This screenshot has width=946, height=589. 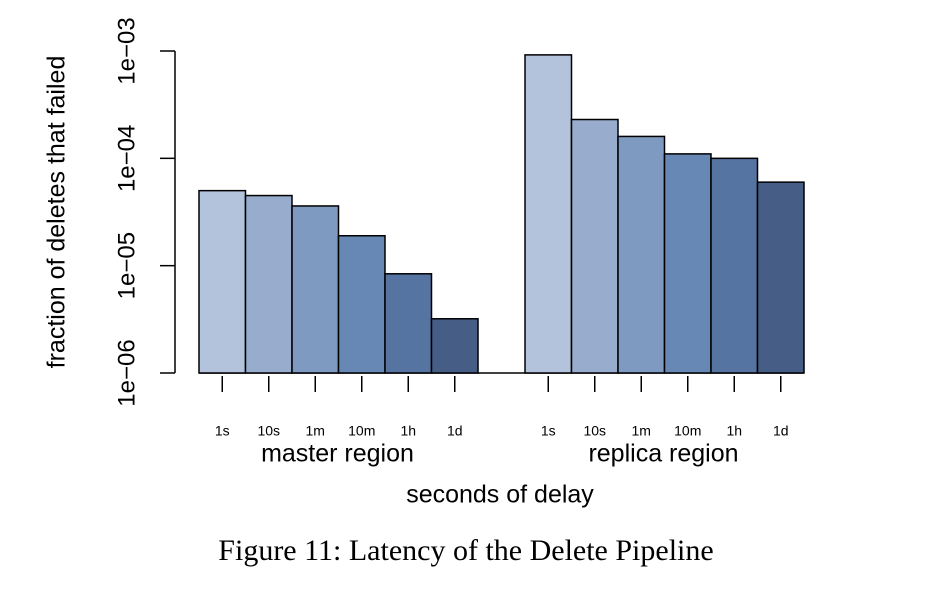 What do you see at coordinates (500, 495) in the screenshot?
I see `x-axis-title: seconds of delay` at bounding box center [500, 495].